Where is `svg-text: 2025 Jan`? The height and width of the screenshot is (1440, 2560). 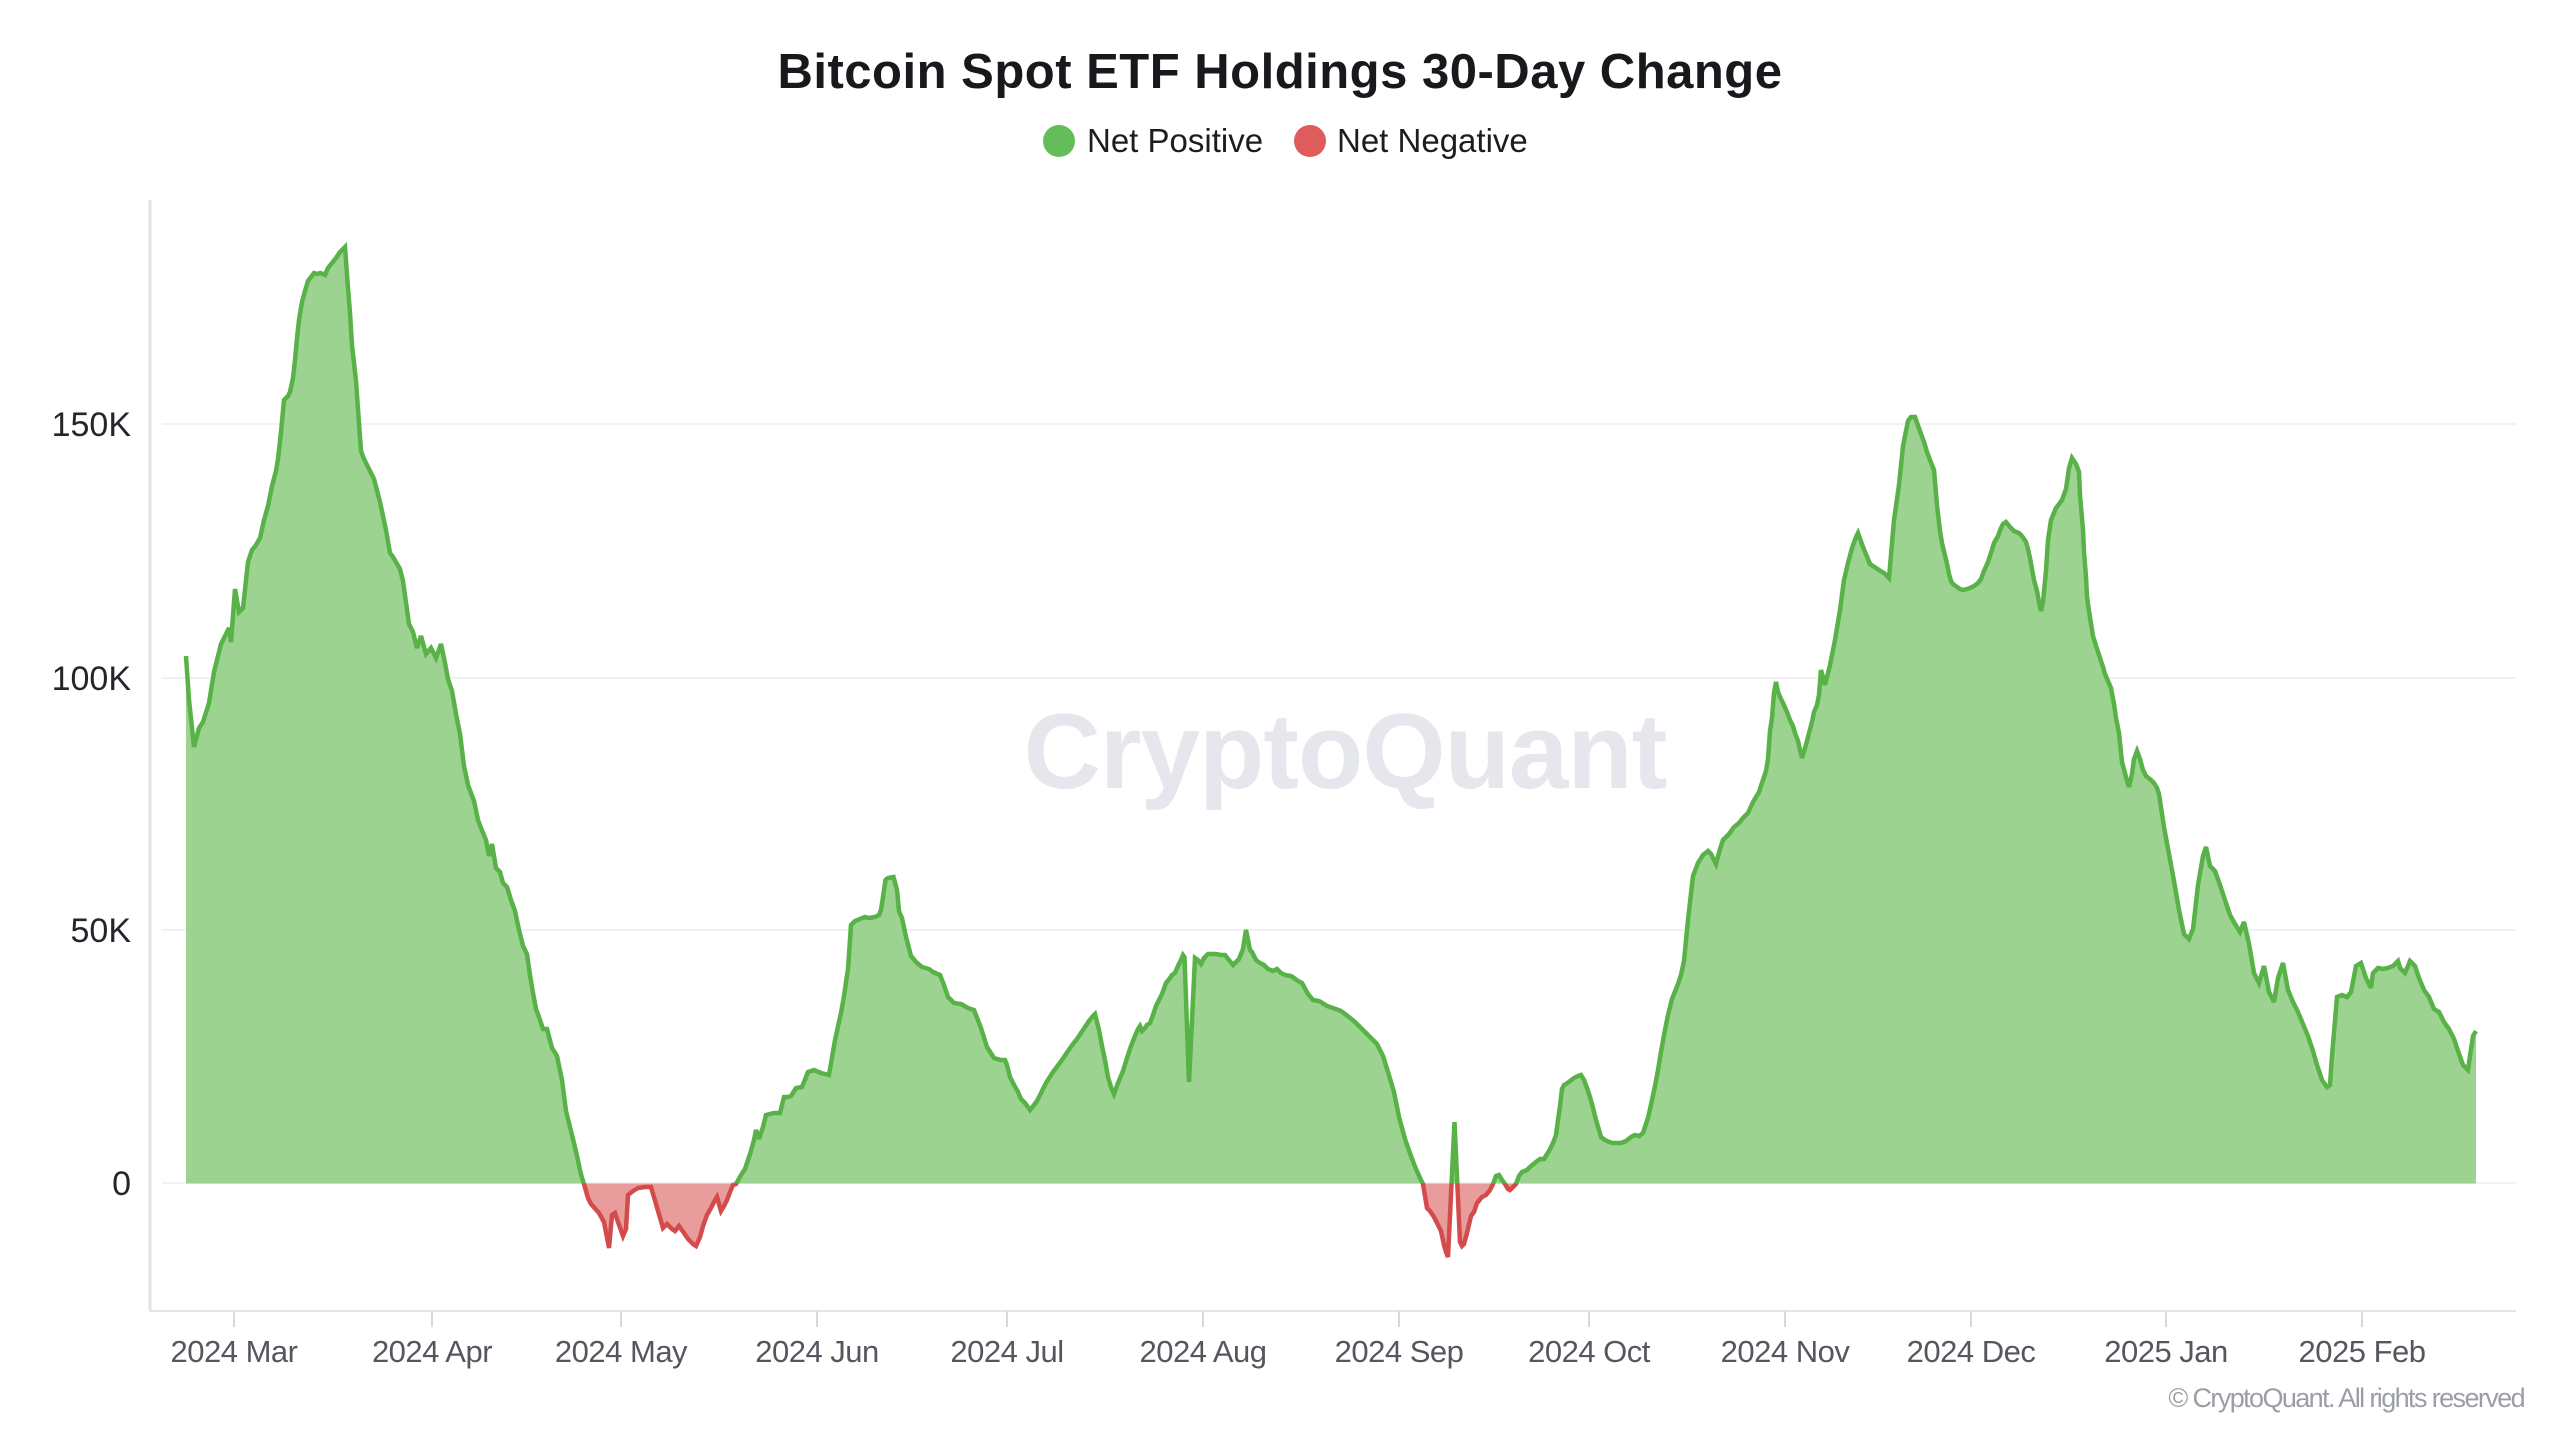
svg-text: 2025 Jan is located at coordinates (2166, 1351).